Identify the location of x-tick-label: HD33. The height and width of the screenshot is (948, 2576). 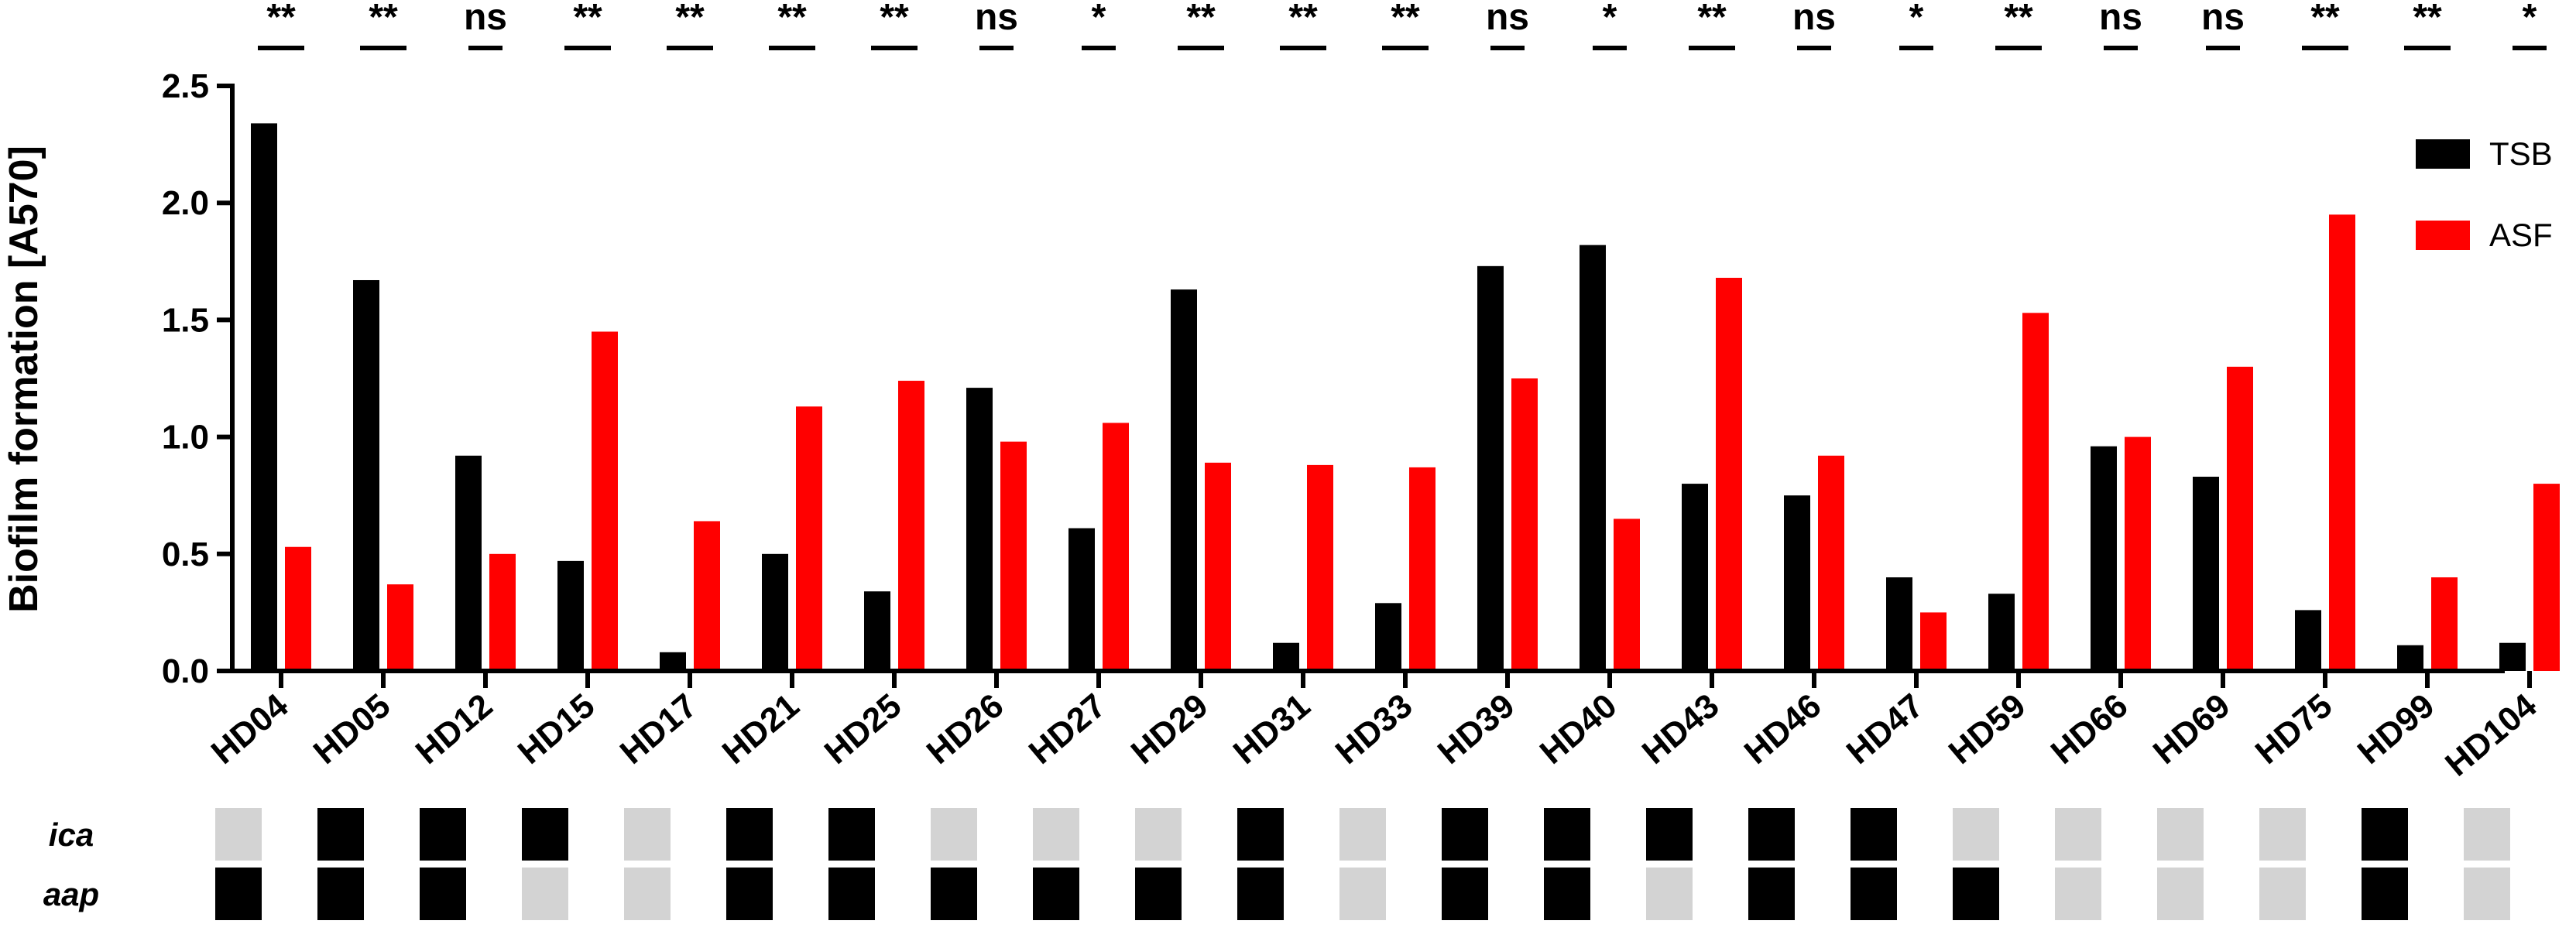
(1374, 729).